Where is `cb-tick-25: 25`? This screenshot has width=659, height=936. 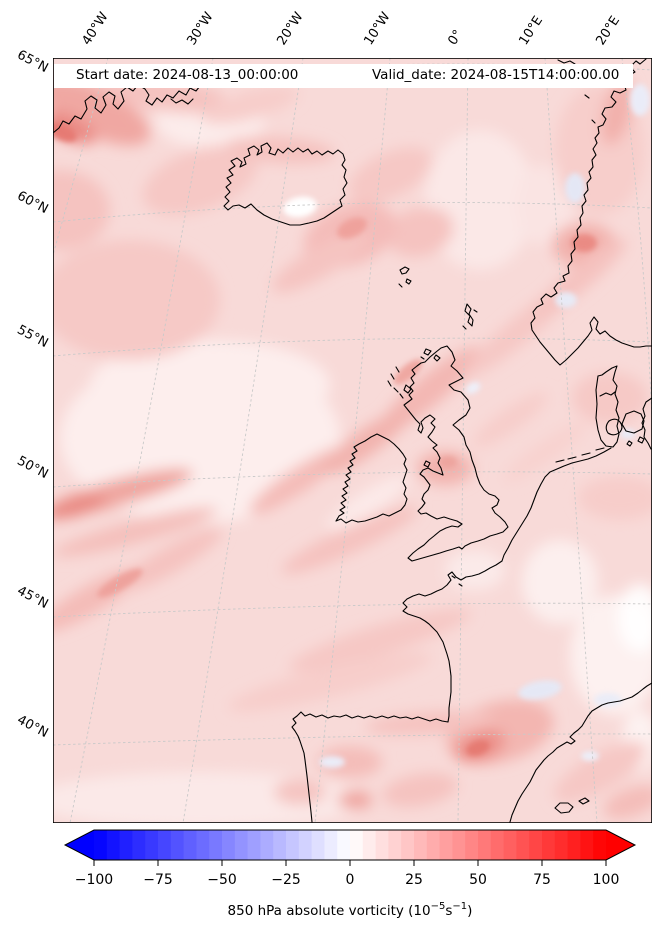
cb-tick-25: 25 is located at coordinates (414, 880).